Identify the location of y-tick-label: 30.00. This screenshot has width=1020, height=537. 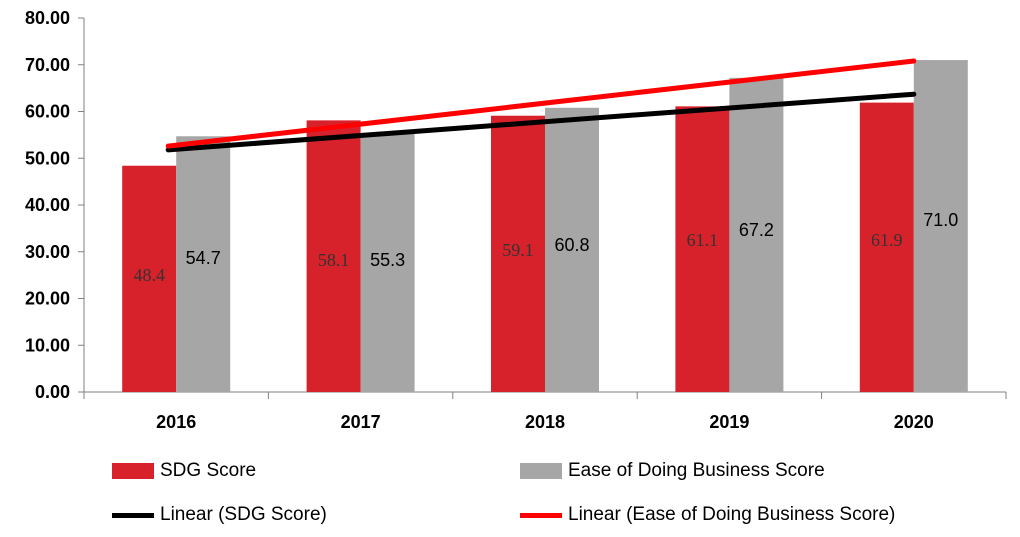
(47, 252).